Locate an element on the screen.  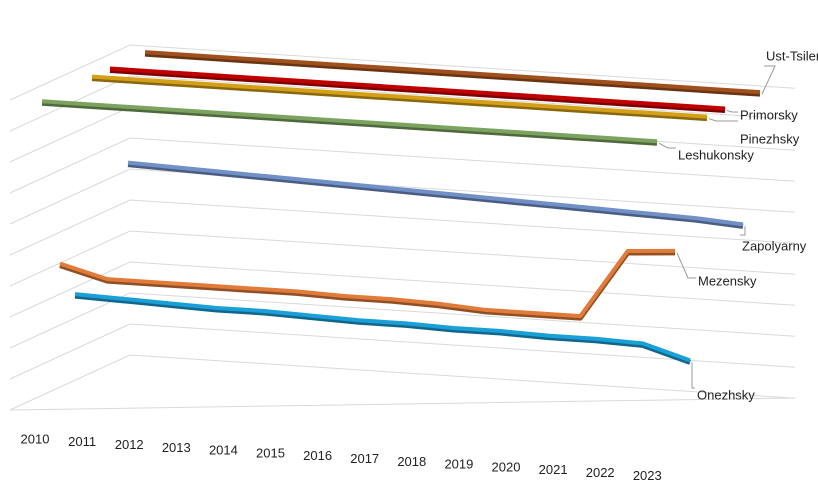
series-label: Onezhsky is located at coordinates (726, 394).